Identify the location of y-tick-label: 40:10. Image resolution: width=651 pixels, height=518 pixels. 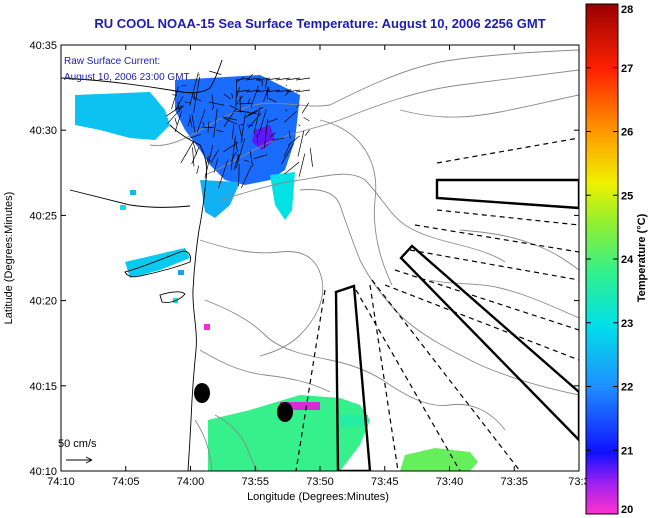
(43, 472).